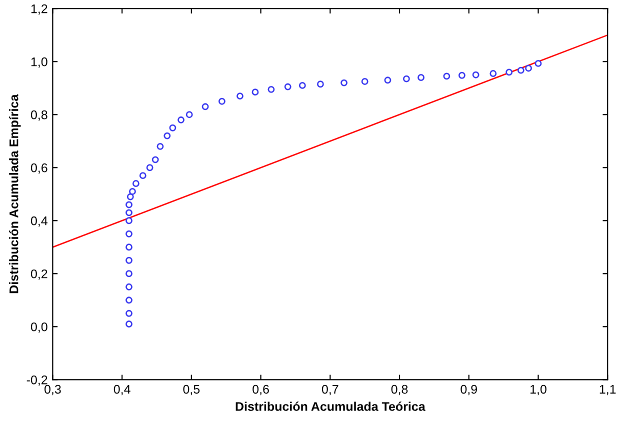 The width and height of the screenshot is (620, 429). What do you see at coordinates (538, 390) in the screenshot?
I see `x-tick-label: 1,0` at bounding box center [538, 390].